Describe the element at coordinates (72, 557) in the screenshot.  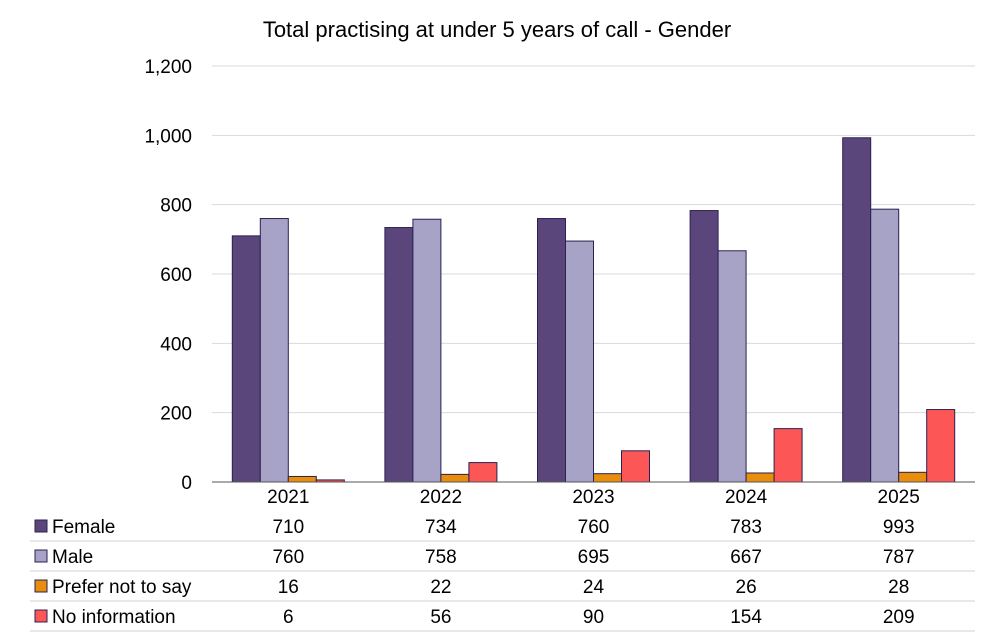
I see `legend-label: Male` at that location.